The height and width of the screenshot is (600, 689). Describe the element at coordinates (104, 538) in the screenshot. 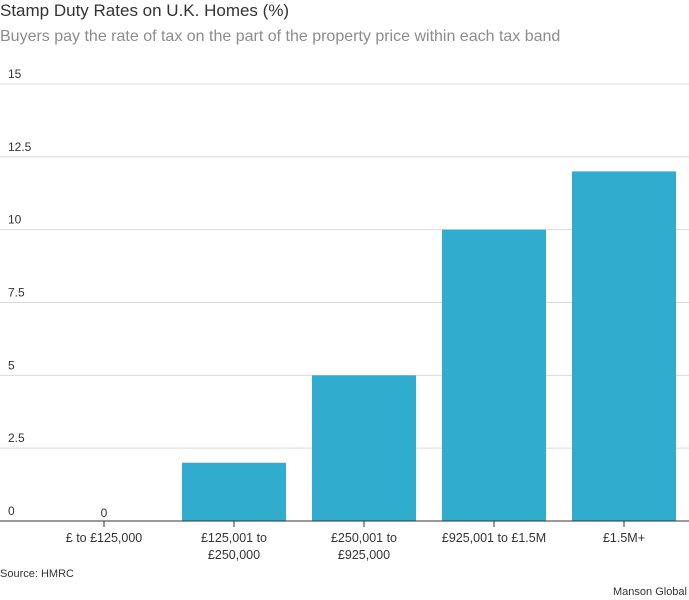

I see `x-tick-label: £ to £125,000` at that location.